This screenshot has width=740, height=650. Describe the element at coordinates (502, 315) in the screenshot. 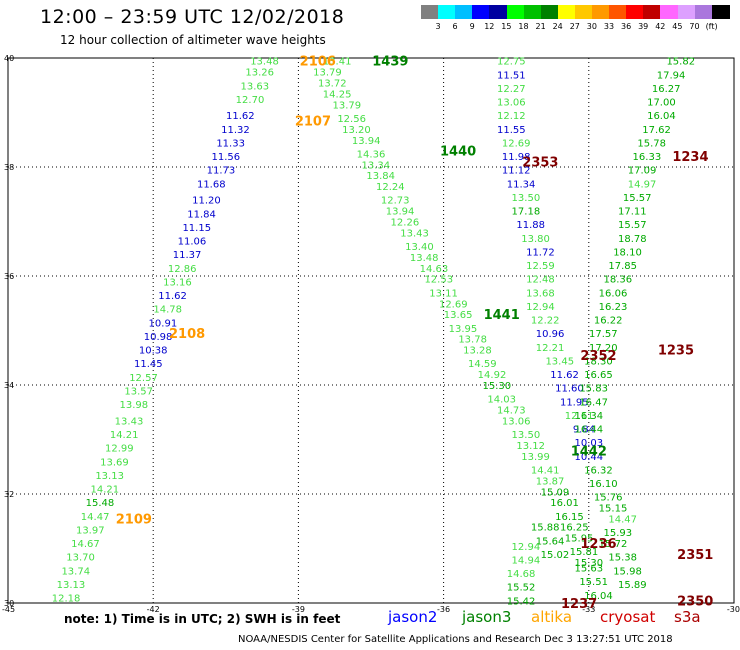

I see `pass-label: 1441` at that location.